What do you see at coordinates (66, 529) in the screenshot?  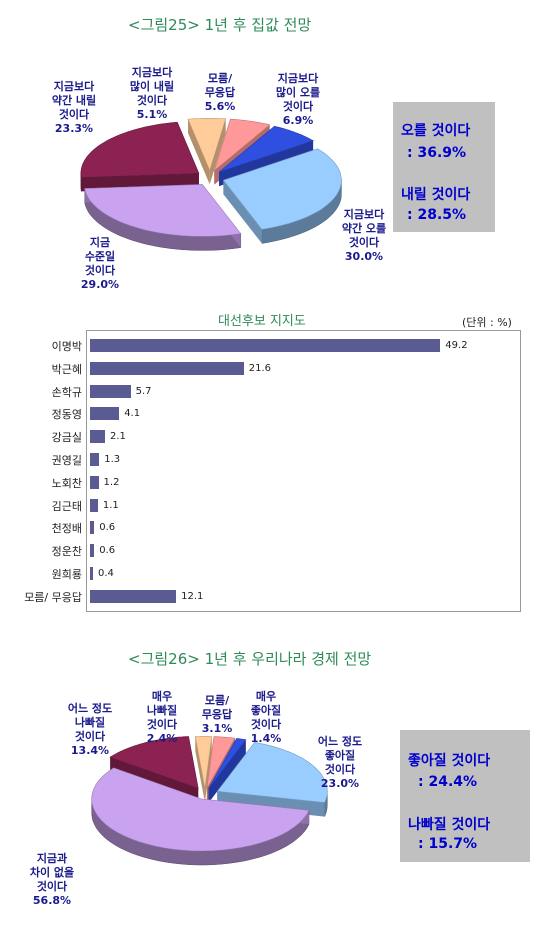 I see `bar-label: 천정배` at bounding box center [66, 529].